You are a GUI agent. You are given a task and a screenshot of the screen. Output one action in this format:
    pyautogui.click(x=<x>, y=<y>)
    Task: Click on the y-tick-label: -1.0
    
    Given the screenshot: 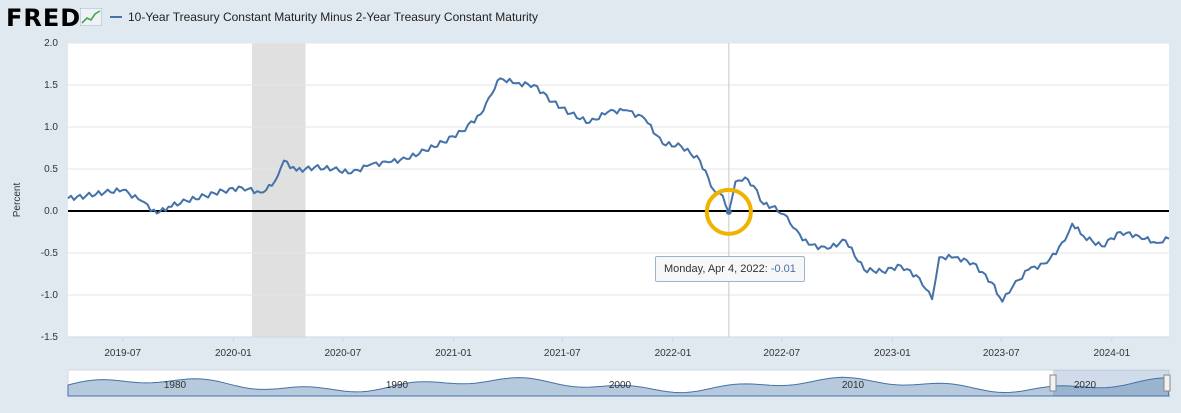 What is the action you would take?
    pyautogui.click(x=50, y=295)
    